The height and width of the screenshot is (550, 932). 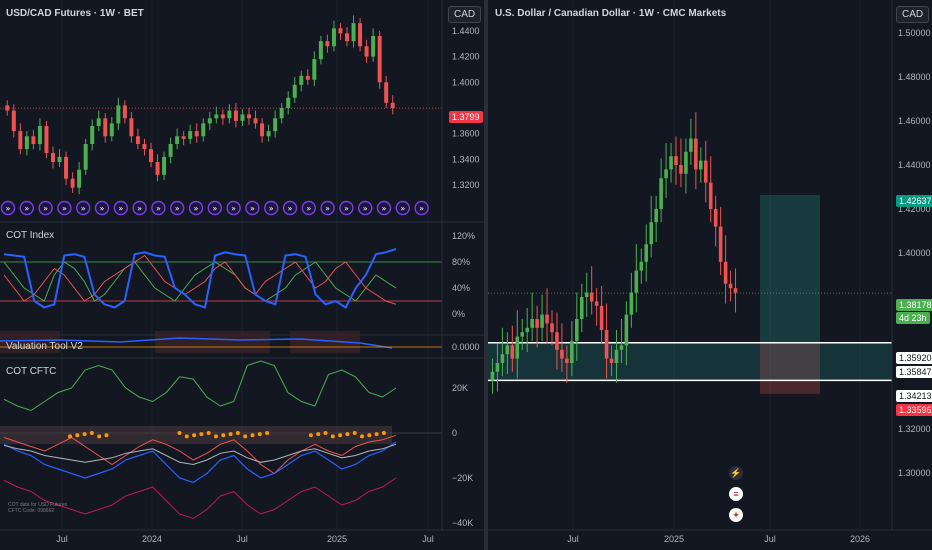 What do you see at coordinates (466, 57) in the screenshot?
I see `price-tick-label: 1.4200` at bounding box center [466, 57].